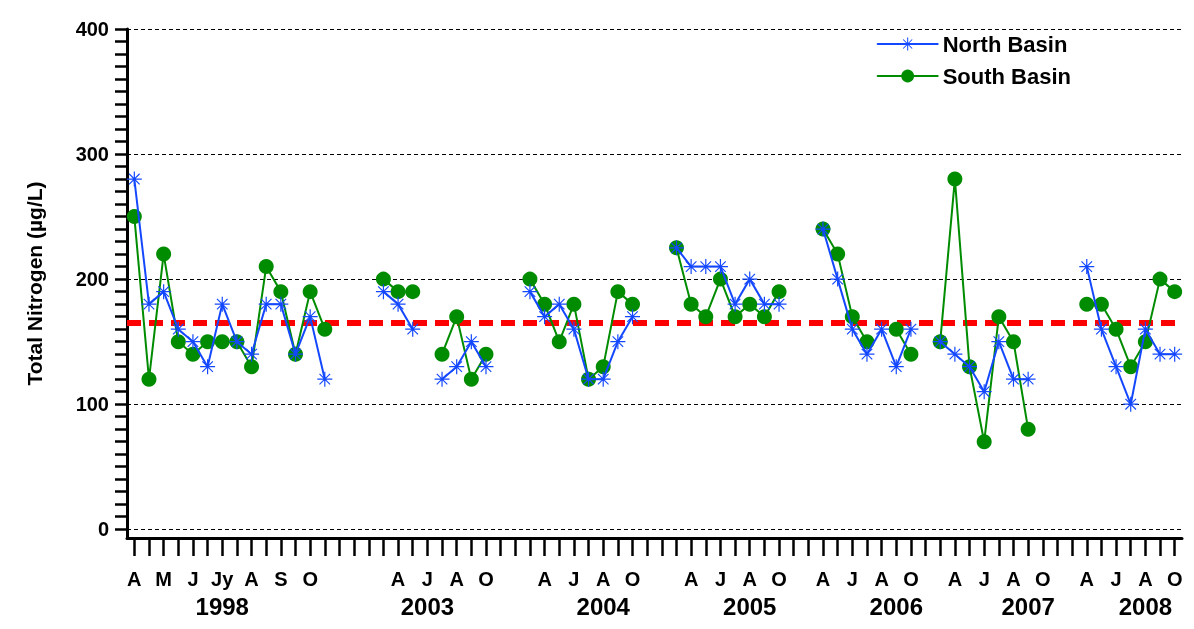 This screenshot has width=1194, height=629. Describe the element at coordinates (92, 154) in the screenshot. I see `y-tick-label: 300` at that location.